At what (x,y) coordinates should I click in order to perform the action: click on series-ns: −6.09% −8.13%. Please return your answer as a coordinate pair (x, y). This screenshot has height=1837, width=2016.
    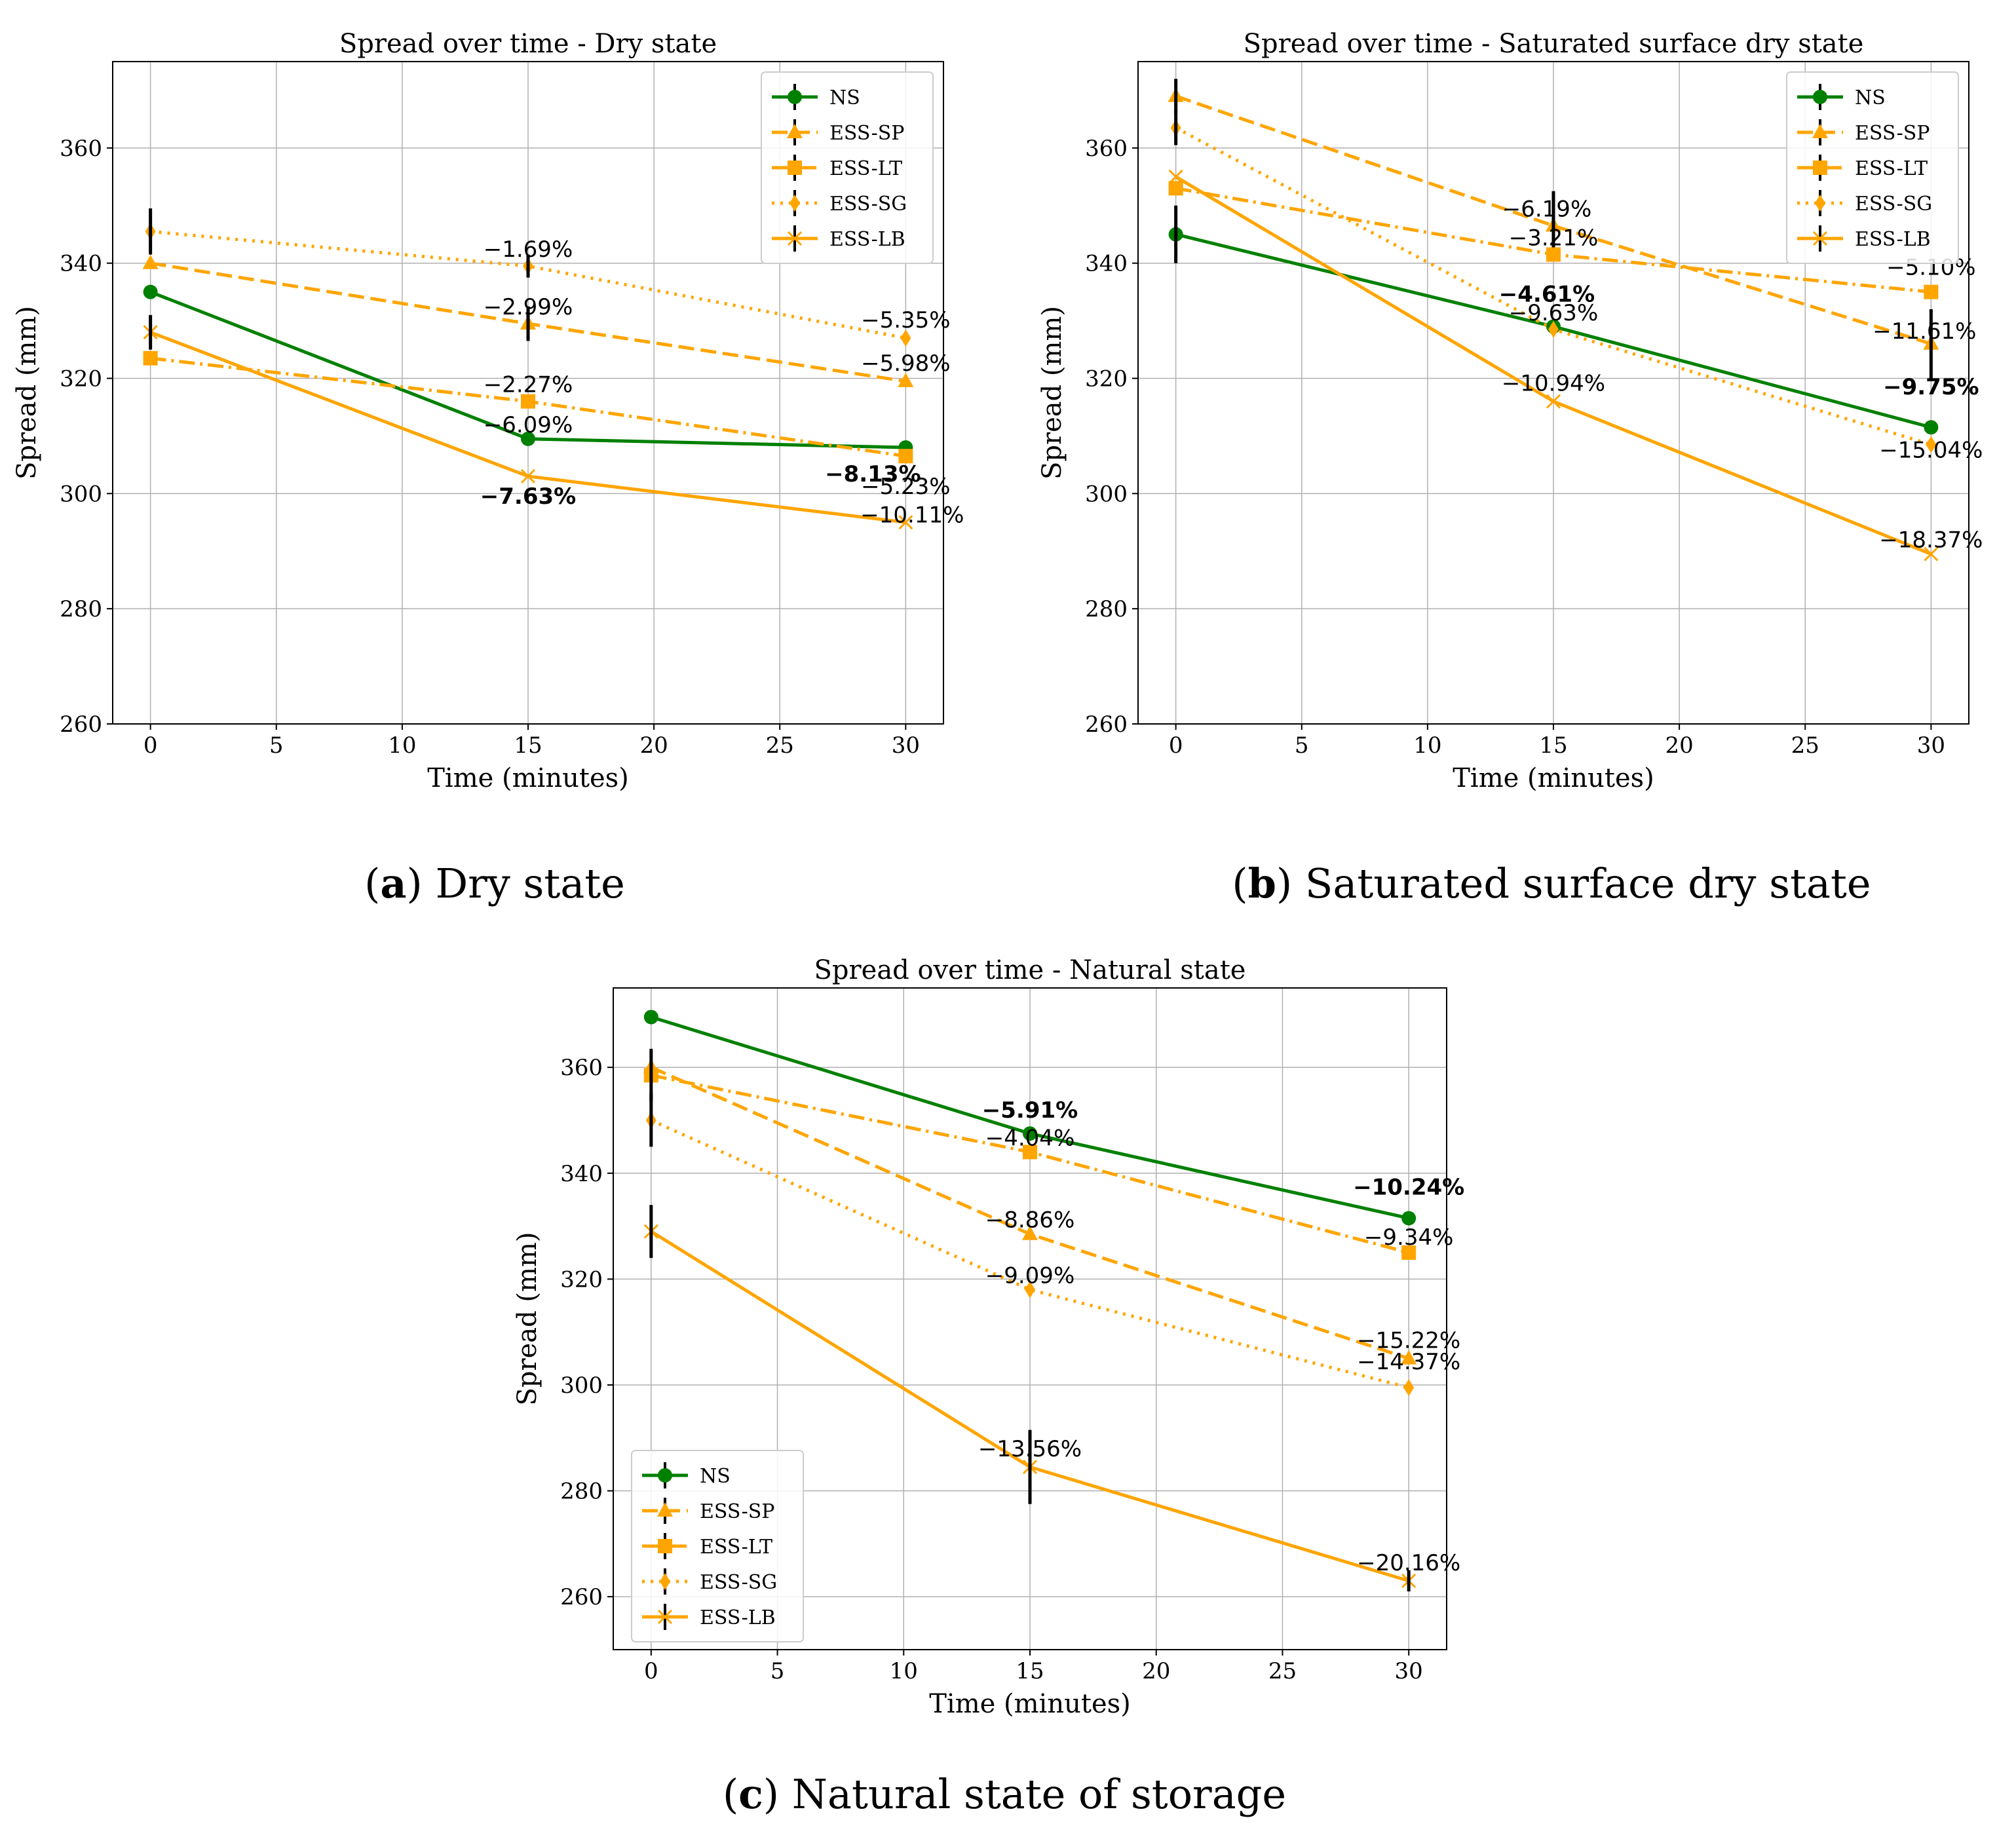
    Looking at the image, I should click on (532, 385).